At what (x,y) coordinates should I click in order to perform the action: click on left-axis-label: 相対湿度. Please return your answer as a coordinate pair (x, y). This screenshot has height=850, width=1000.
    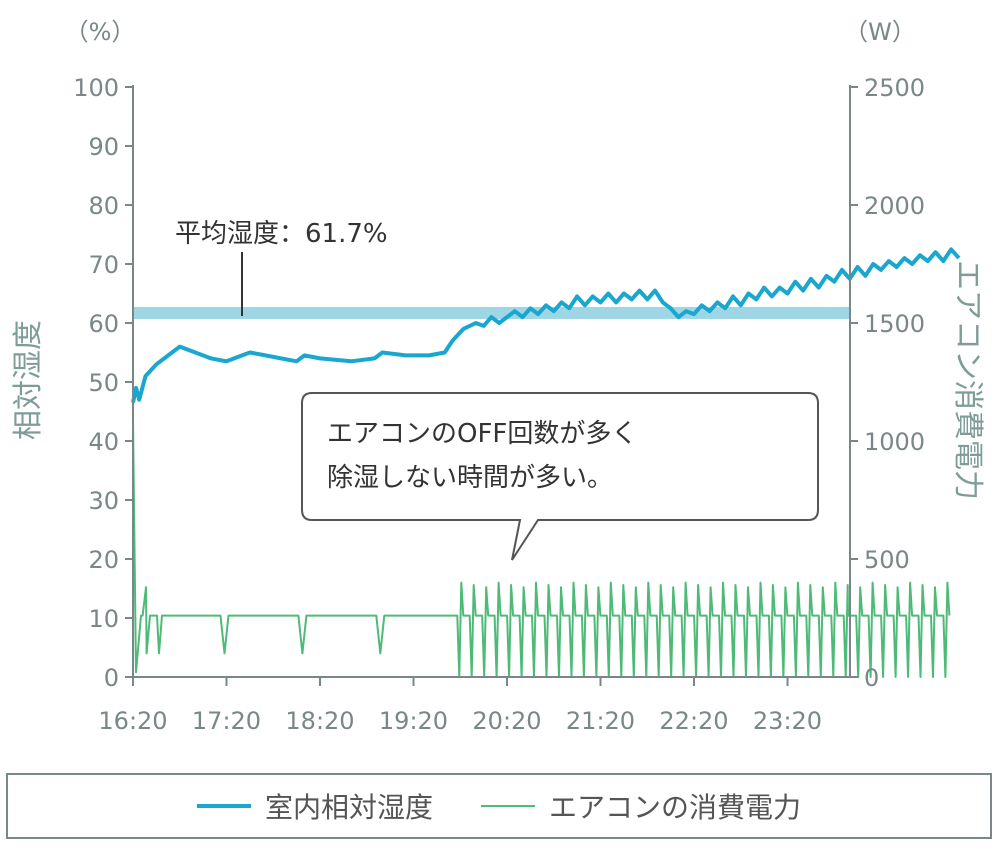
    Looking at the image, I should click on (28, 380).